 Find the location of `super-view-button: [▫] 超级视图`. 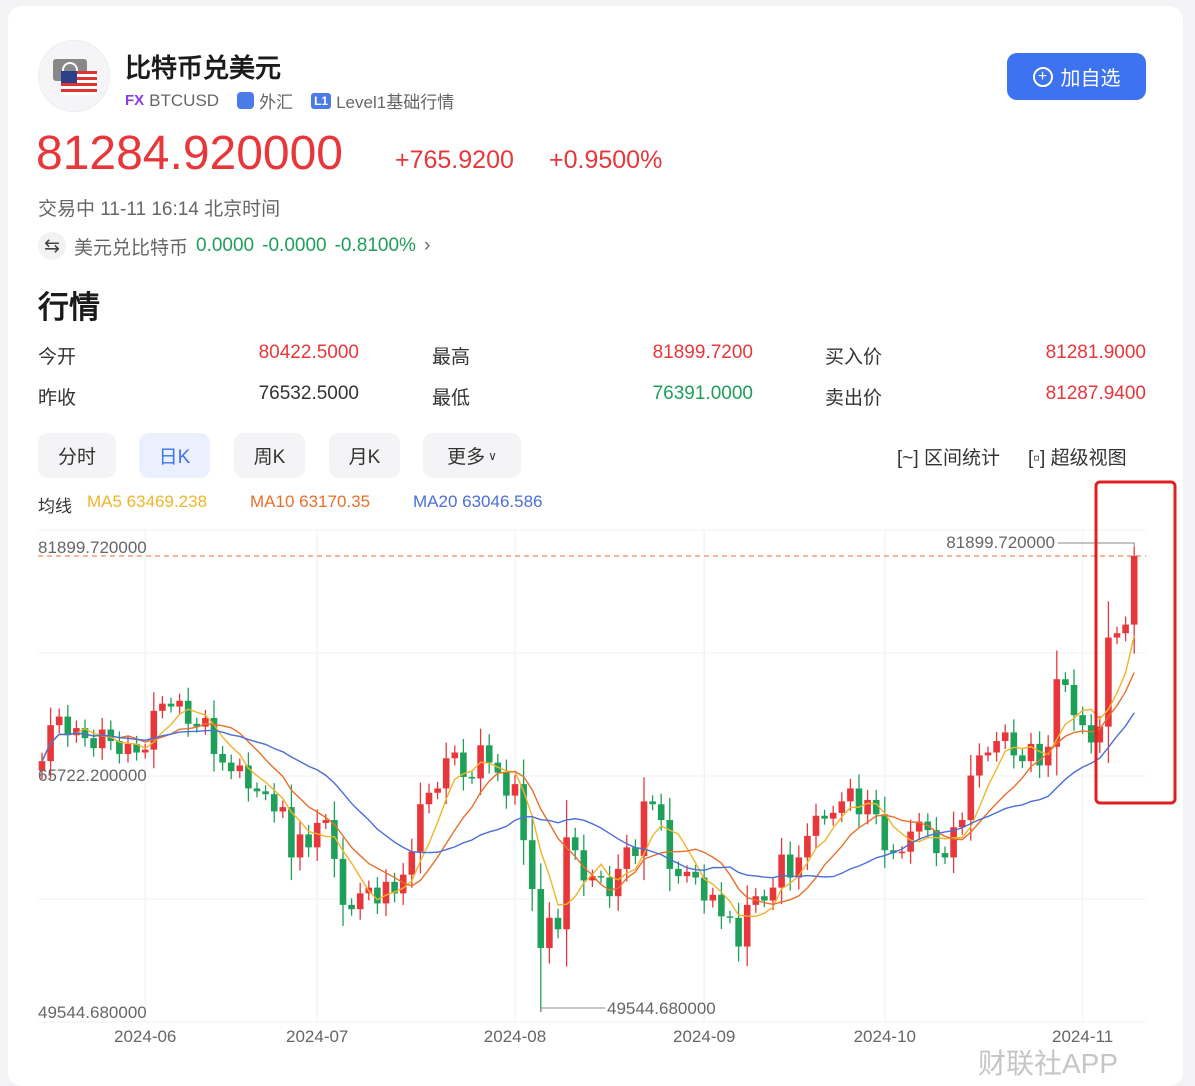

super-view-button: [▫] 超级视图 is located at coordinates (1077, 456).